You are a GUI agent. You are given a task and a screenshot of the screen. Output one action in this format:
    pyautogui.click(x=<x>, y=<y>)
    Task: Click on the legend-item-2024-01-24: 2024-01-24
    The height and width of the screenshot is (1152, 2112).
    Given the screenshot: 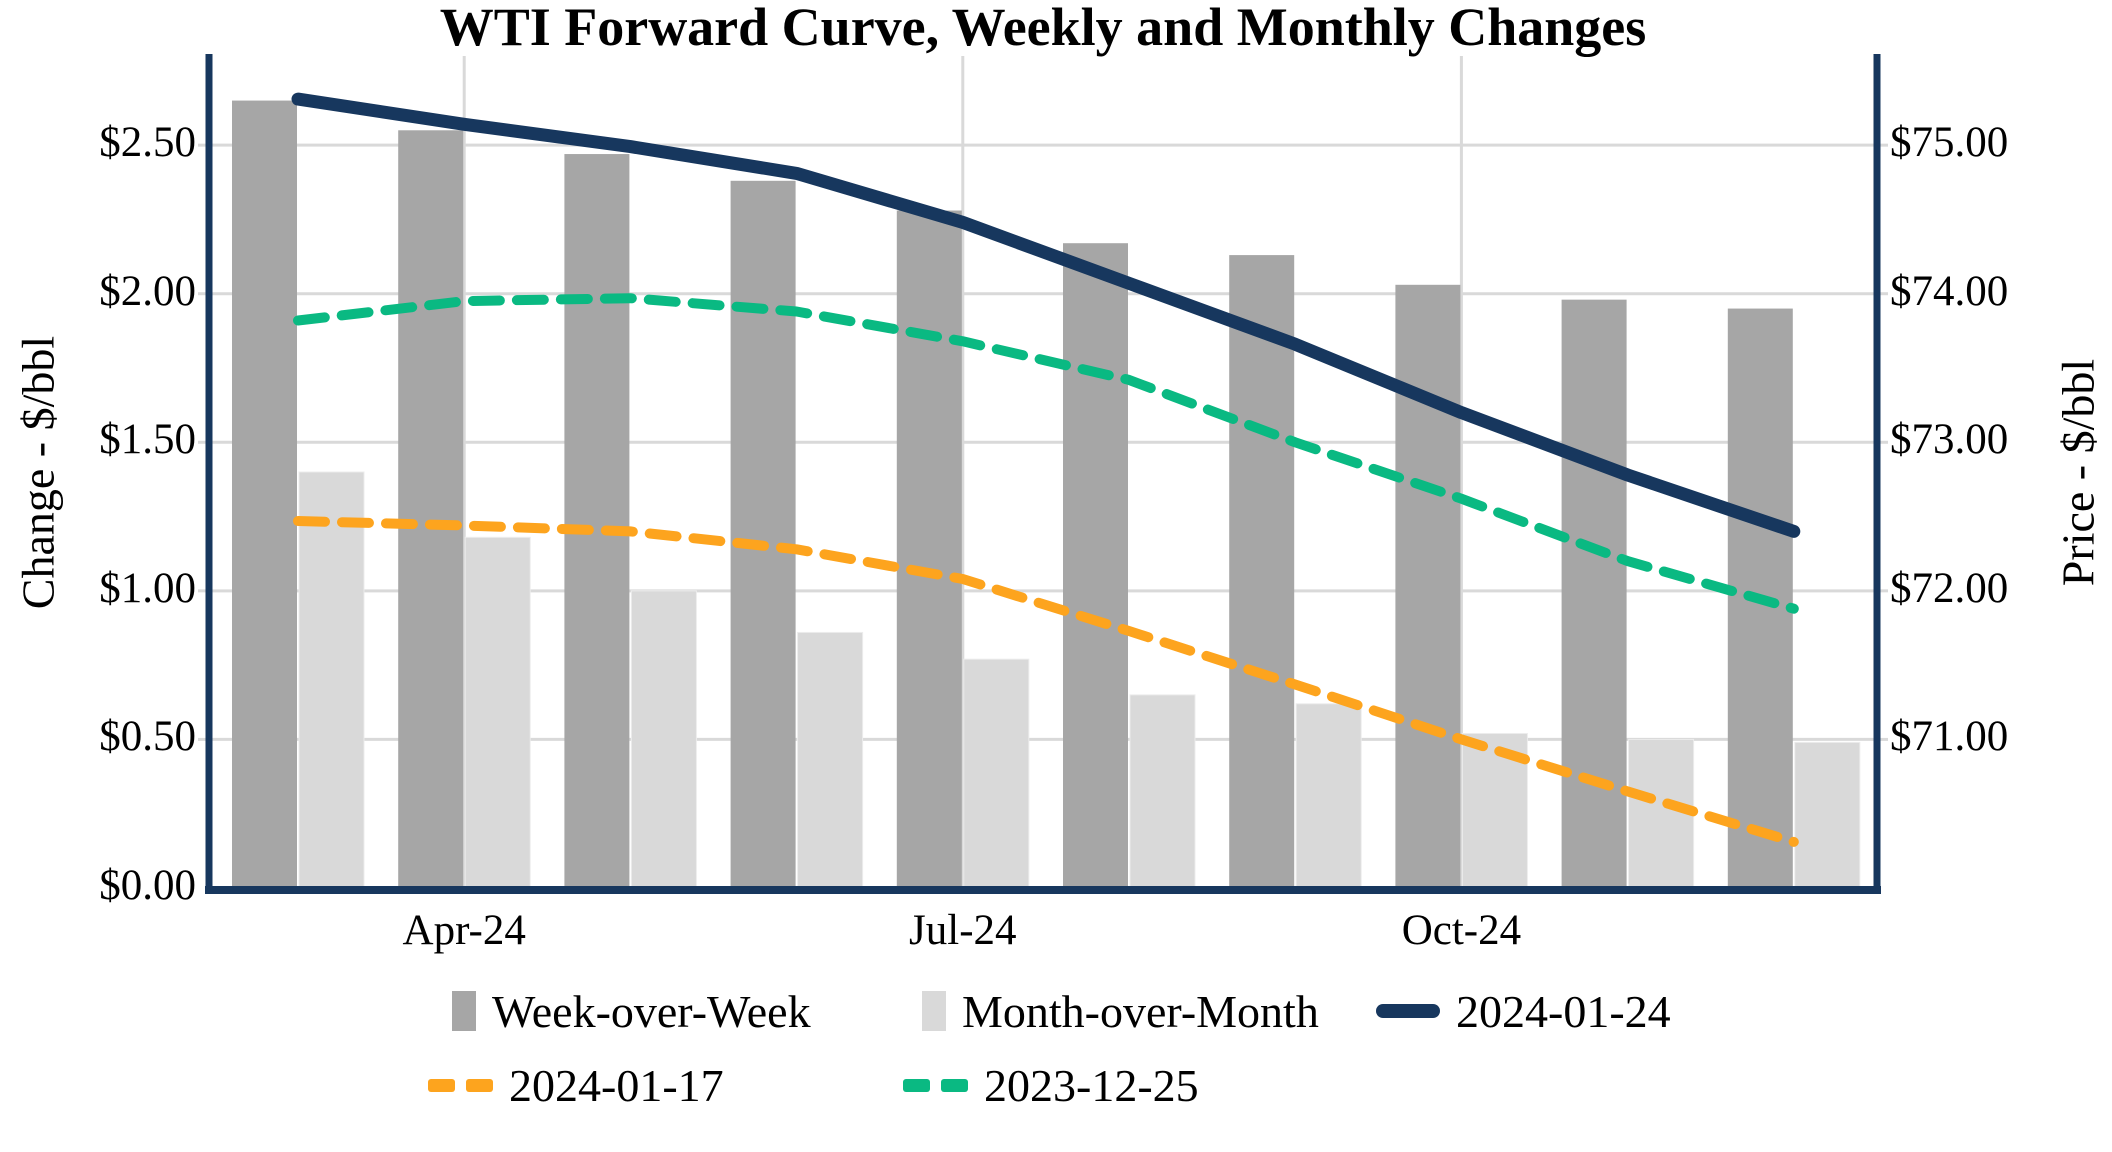 What is the action you would take?
    pyautogui.click(x=1523, y=1011)
    